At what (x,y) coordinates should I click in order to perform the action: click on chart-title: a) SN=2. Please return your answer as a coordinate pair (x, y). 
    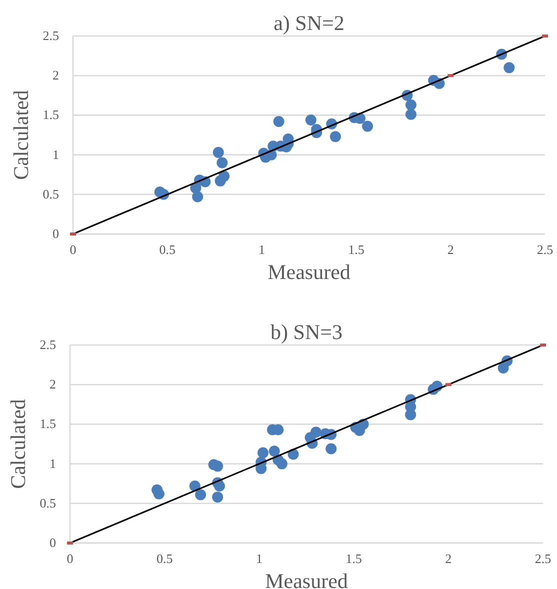
    Looking at the image, I should click on (309, 23).